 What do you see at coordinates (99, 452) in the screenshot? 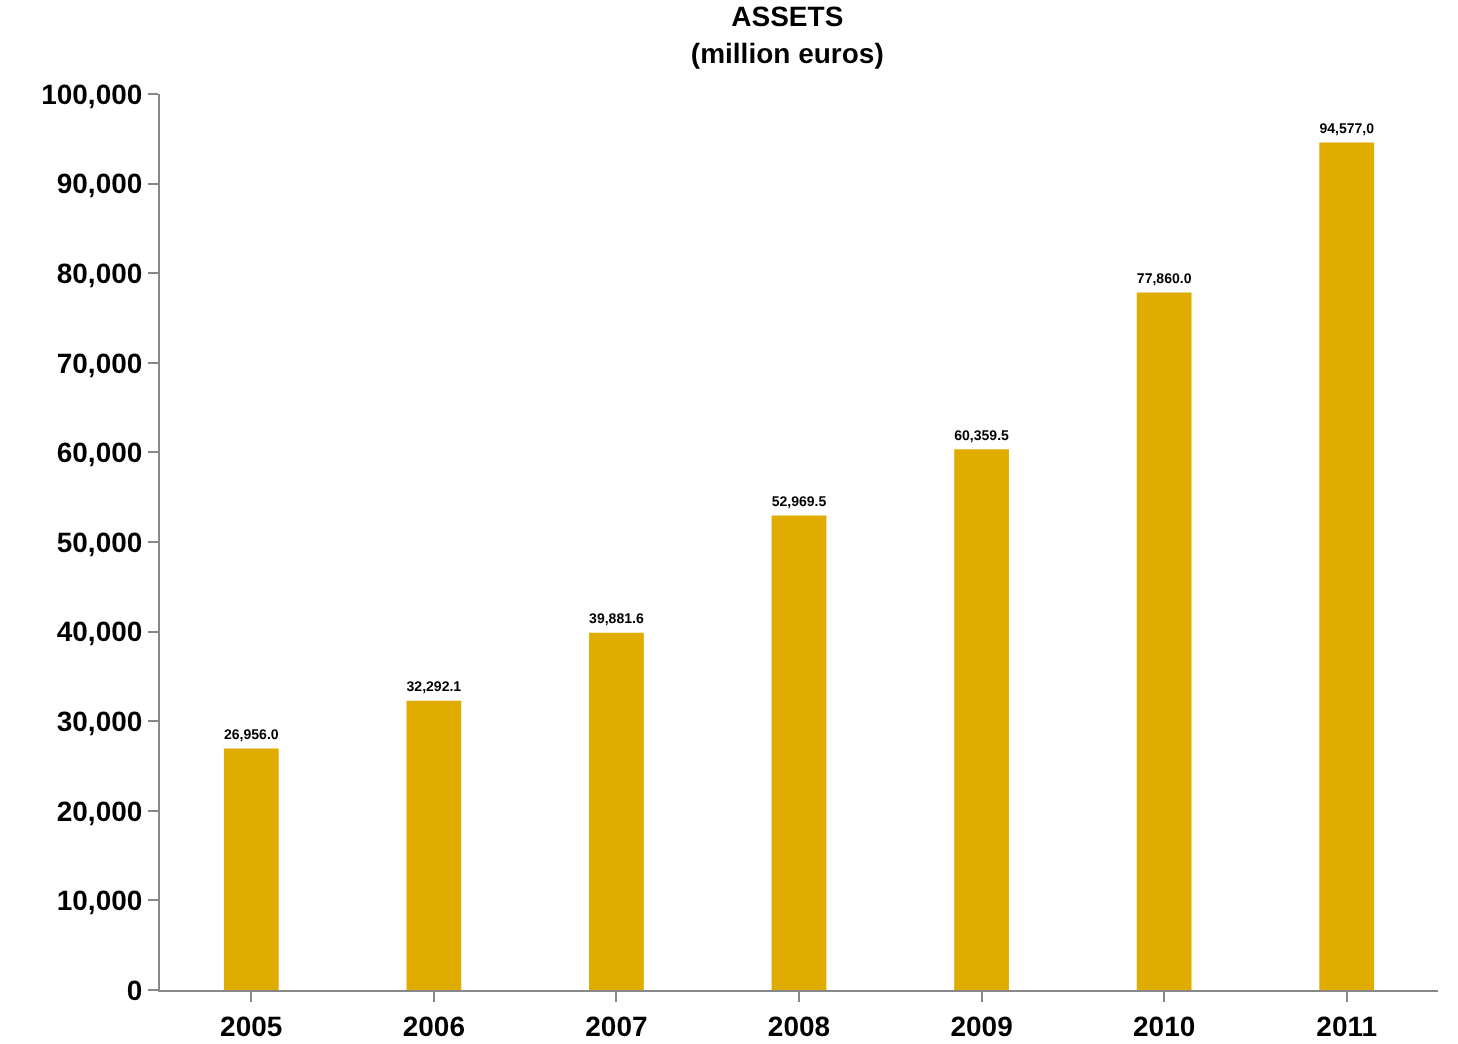
I see `y-tick-label: 60,000` at bounding box center [99, 452].